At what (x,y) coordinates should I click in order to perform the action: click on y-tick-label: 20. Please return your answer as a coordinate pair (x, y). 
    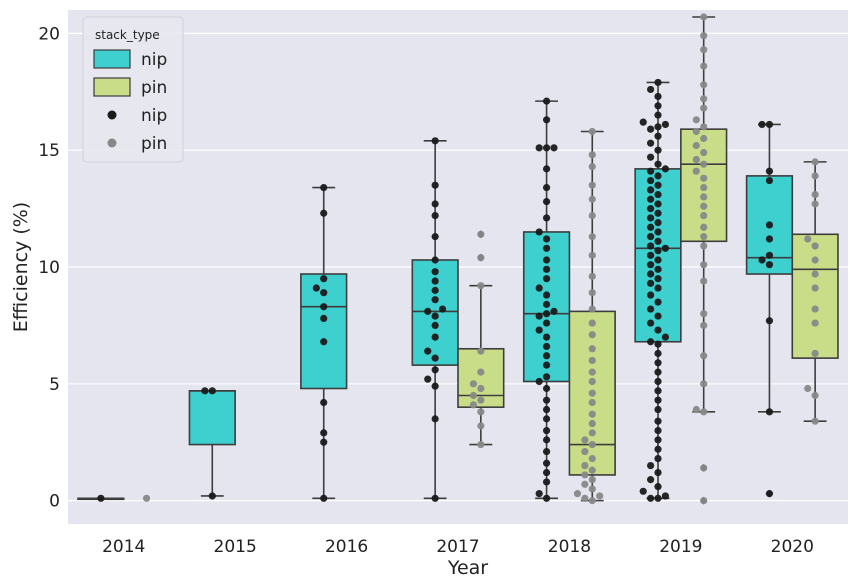
    Looking at the image, I should click on (49, 34).